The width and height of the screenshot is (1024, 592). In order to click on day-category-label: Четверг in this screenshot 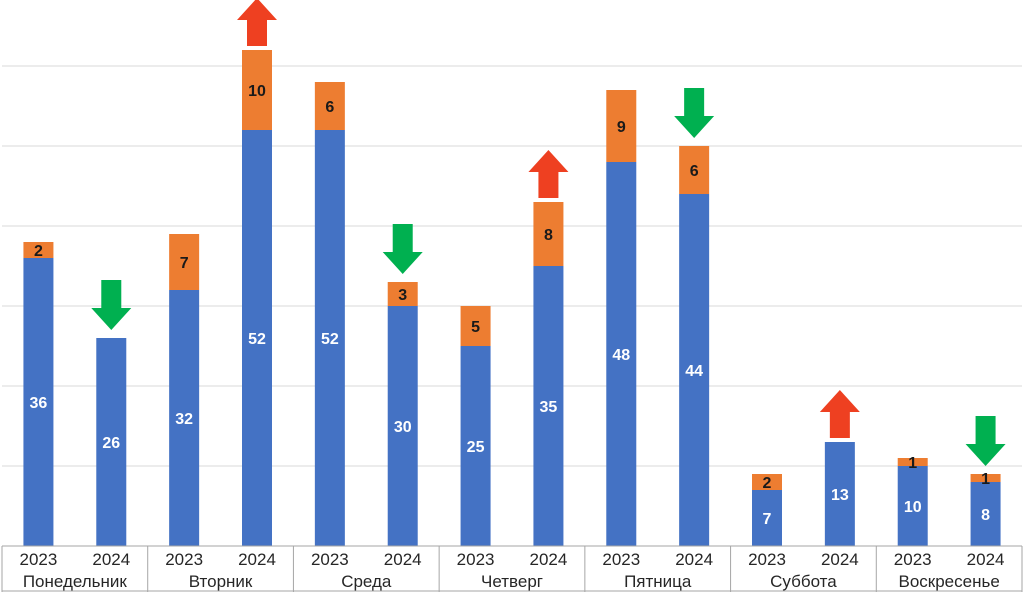, I will do `click(512, 581)`.